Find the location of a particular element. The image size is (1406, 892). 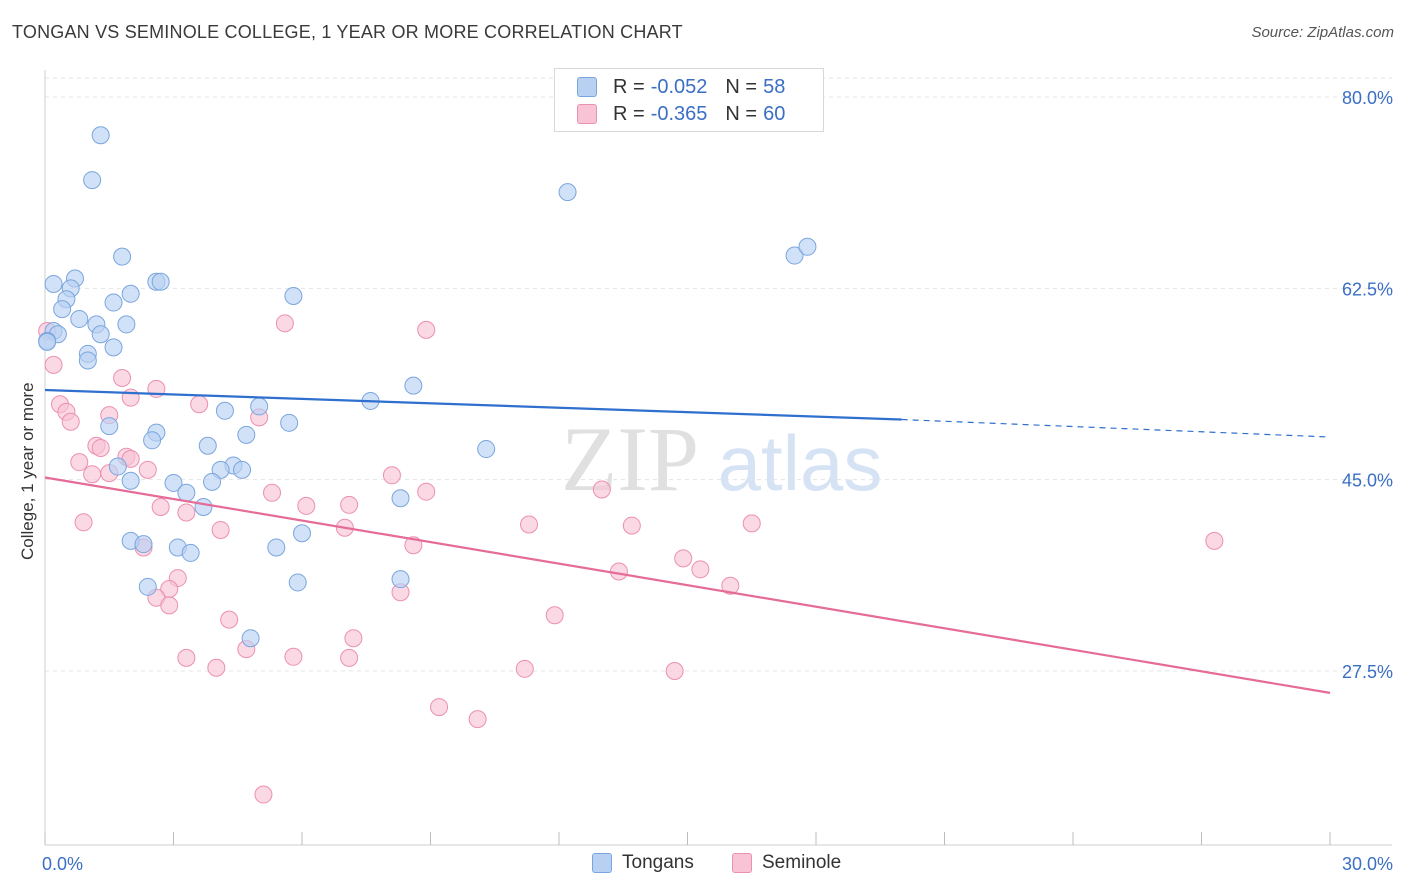

correlation-legend: R = -0.052 N = 58 R = -0.365 N = 60 is located at coordinates (689, 100).